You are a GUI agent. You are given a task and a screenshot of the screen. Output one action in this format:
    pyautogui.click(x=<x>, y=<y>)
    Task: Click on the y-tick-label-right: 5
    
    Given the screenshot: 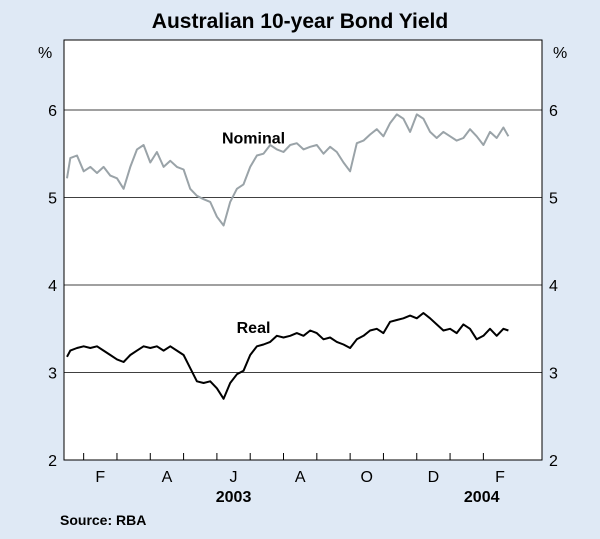 What is the action you would take?
    pyautogui.click(x=553, y=199)
    